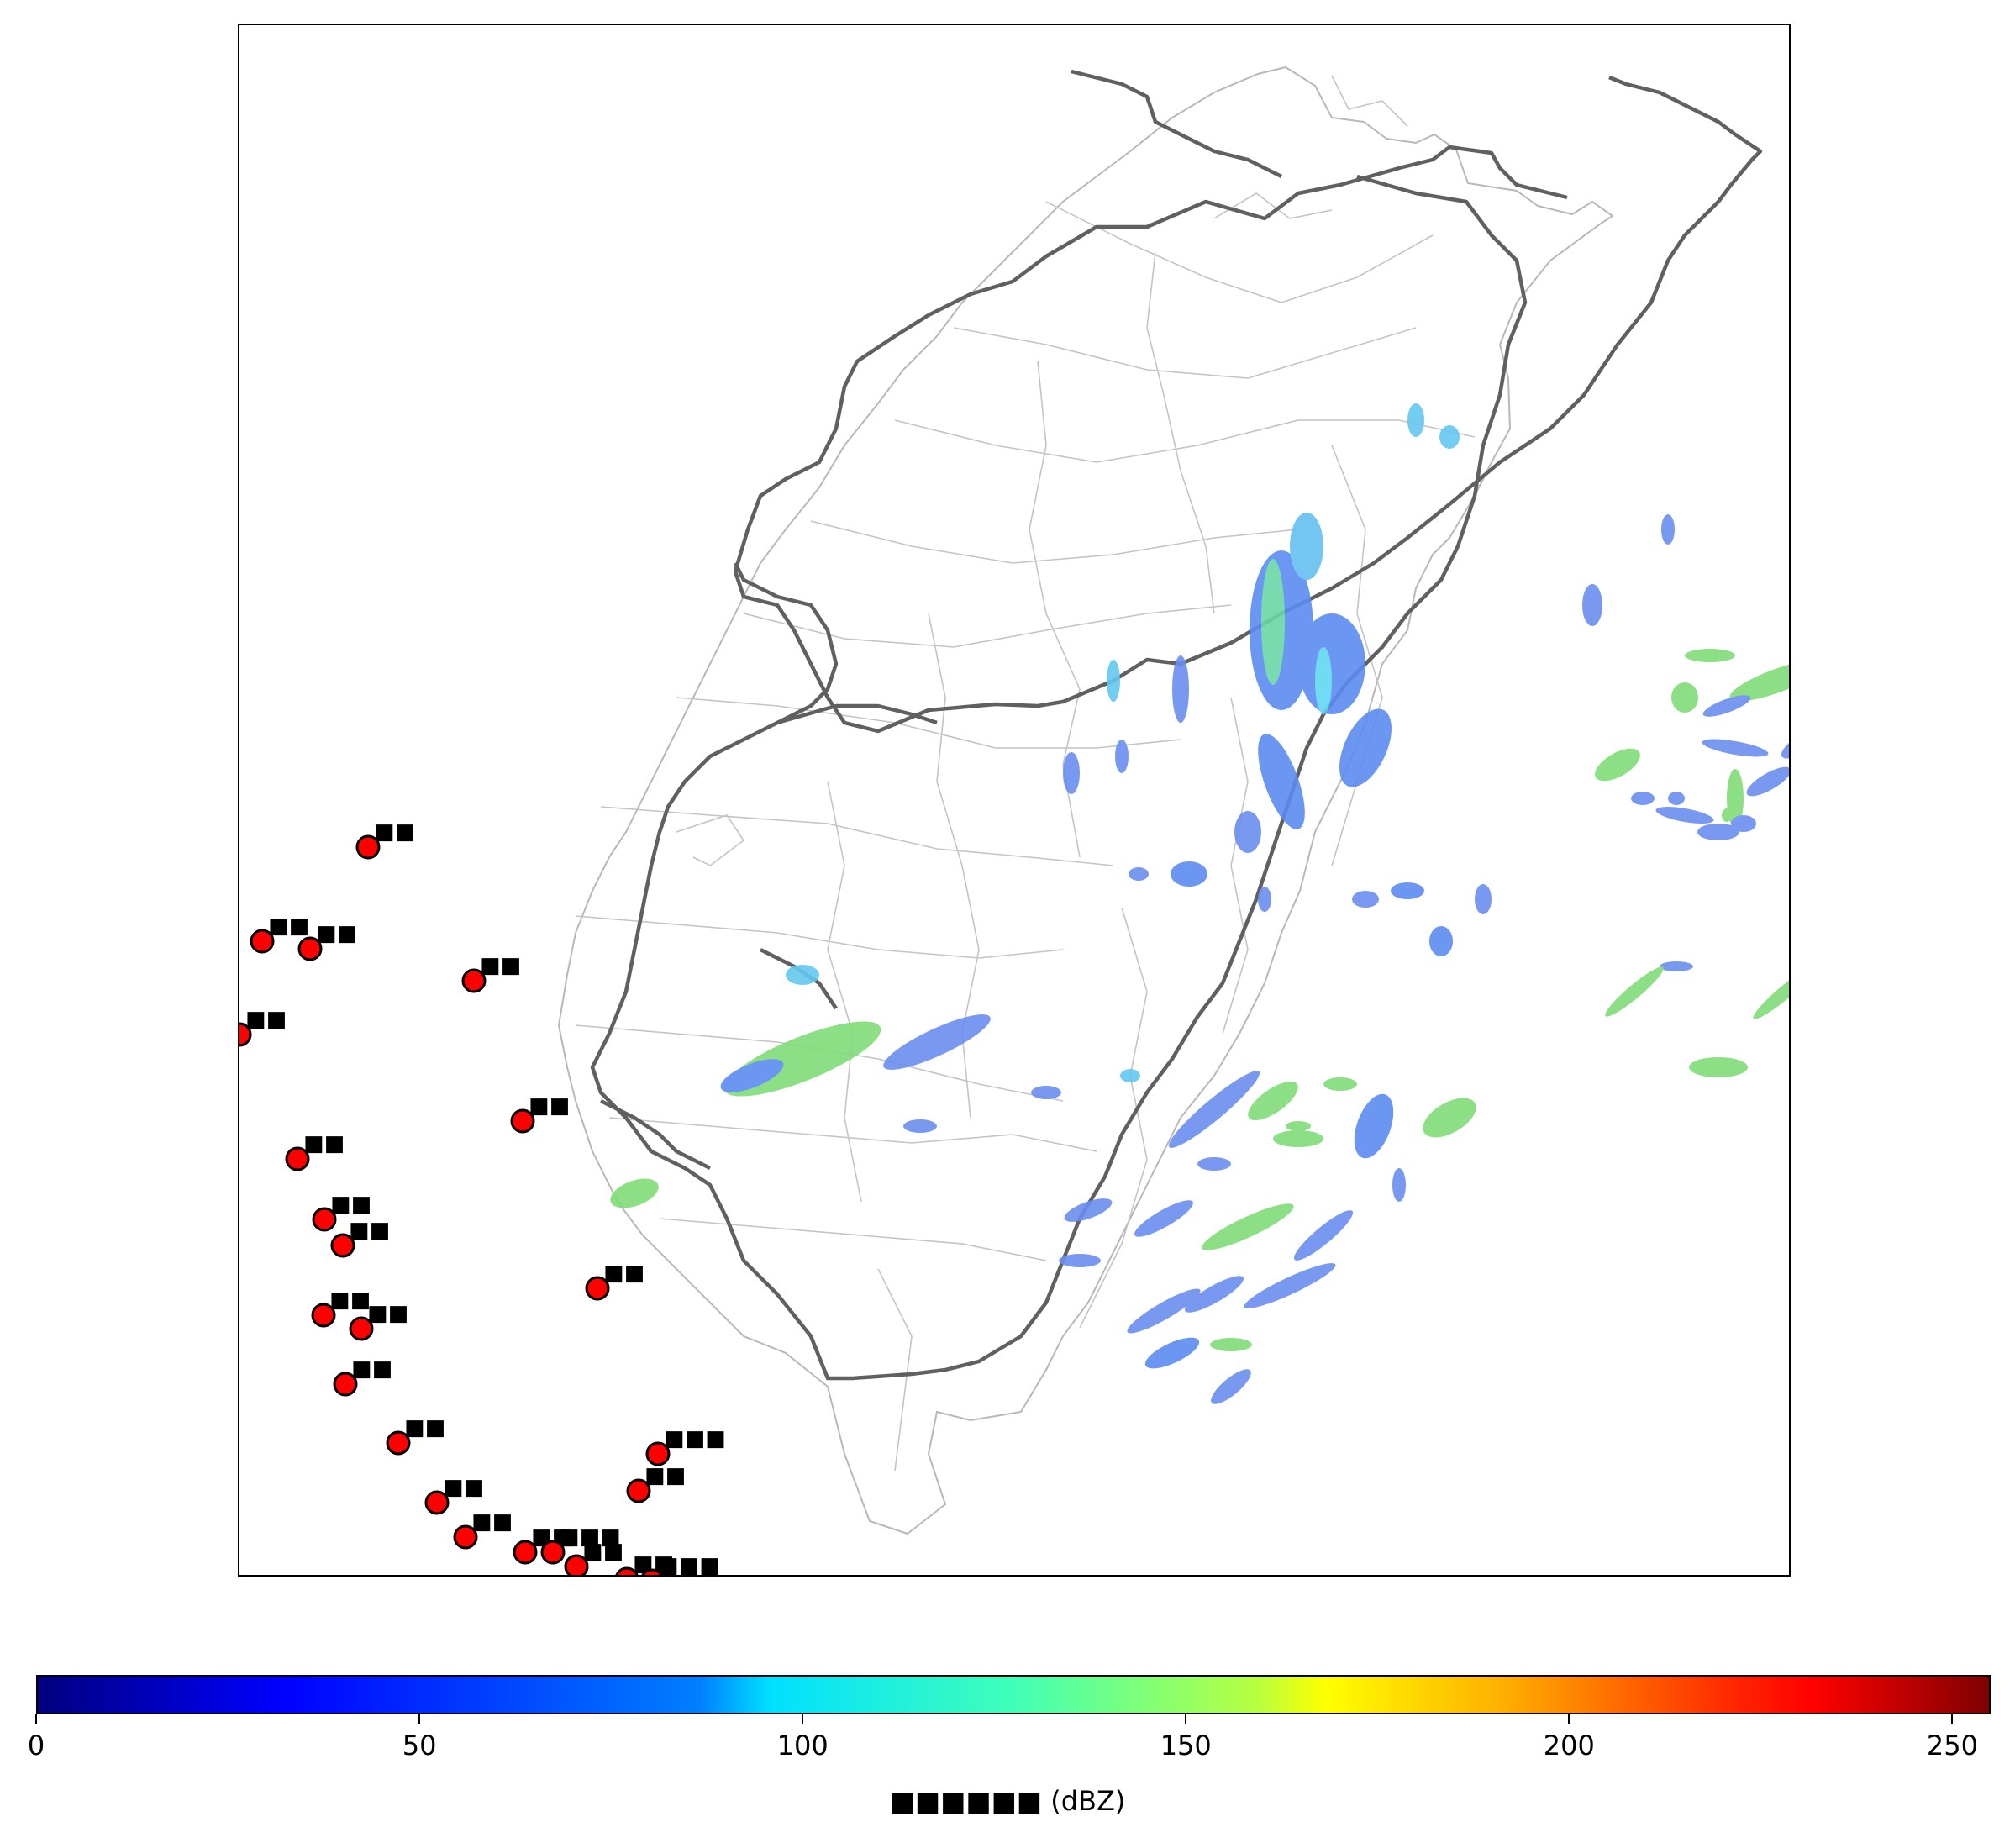  I want to click on colorbar-tick-label: 0, so click(36, 1745).